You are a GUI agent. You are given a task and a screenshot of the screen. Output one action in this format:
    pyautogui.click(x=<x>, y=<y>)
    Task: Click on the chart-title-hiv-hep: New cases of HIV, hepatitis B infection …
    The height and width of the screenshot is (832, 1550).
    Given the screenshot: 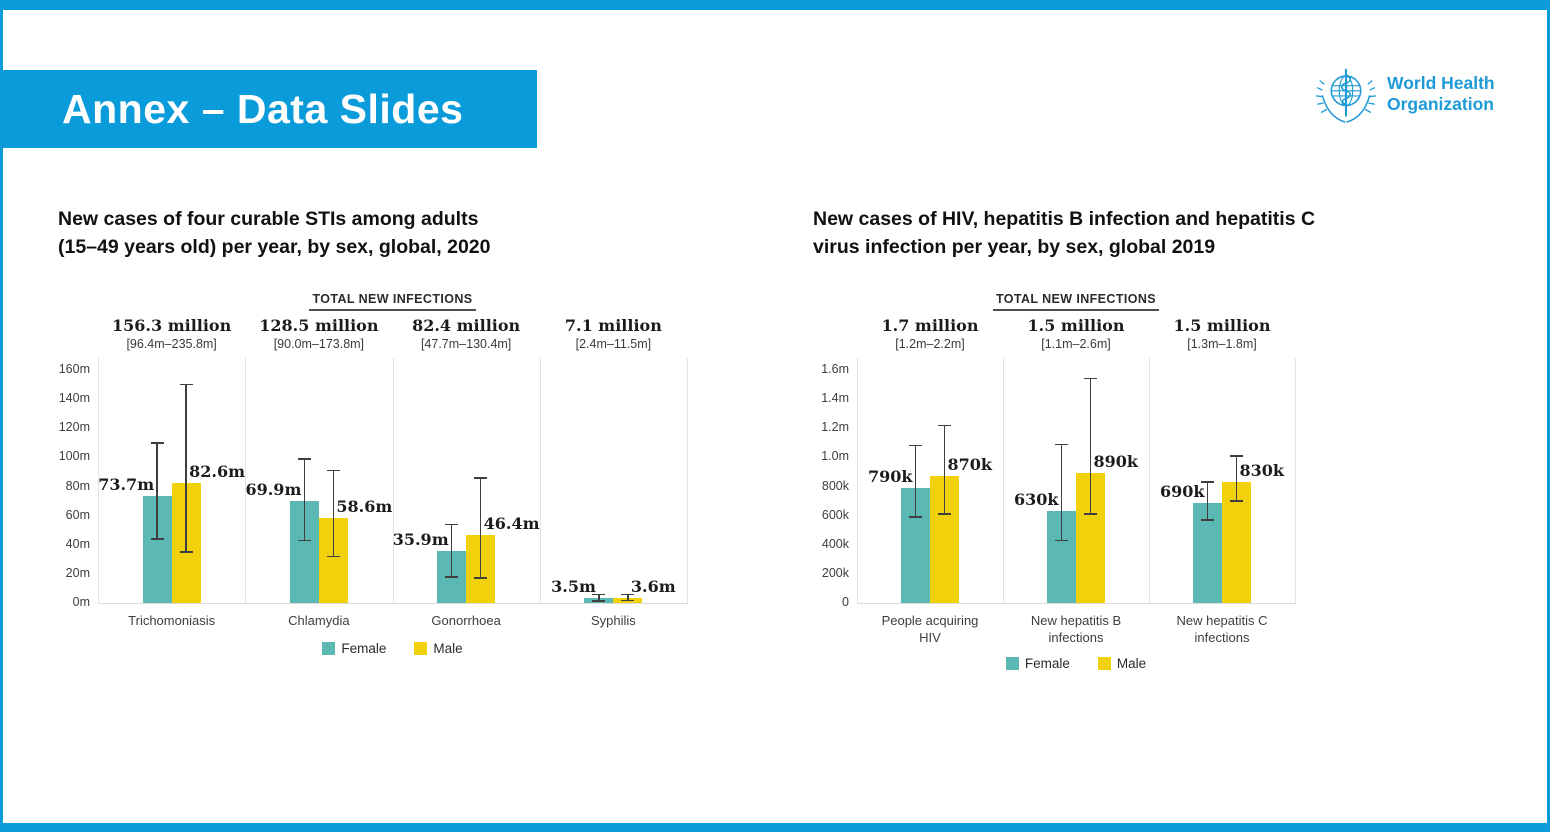 What is the action you would take?
    pyautogui.click(x=1064, y=233)
    